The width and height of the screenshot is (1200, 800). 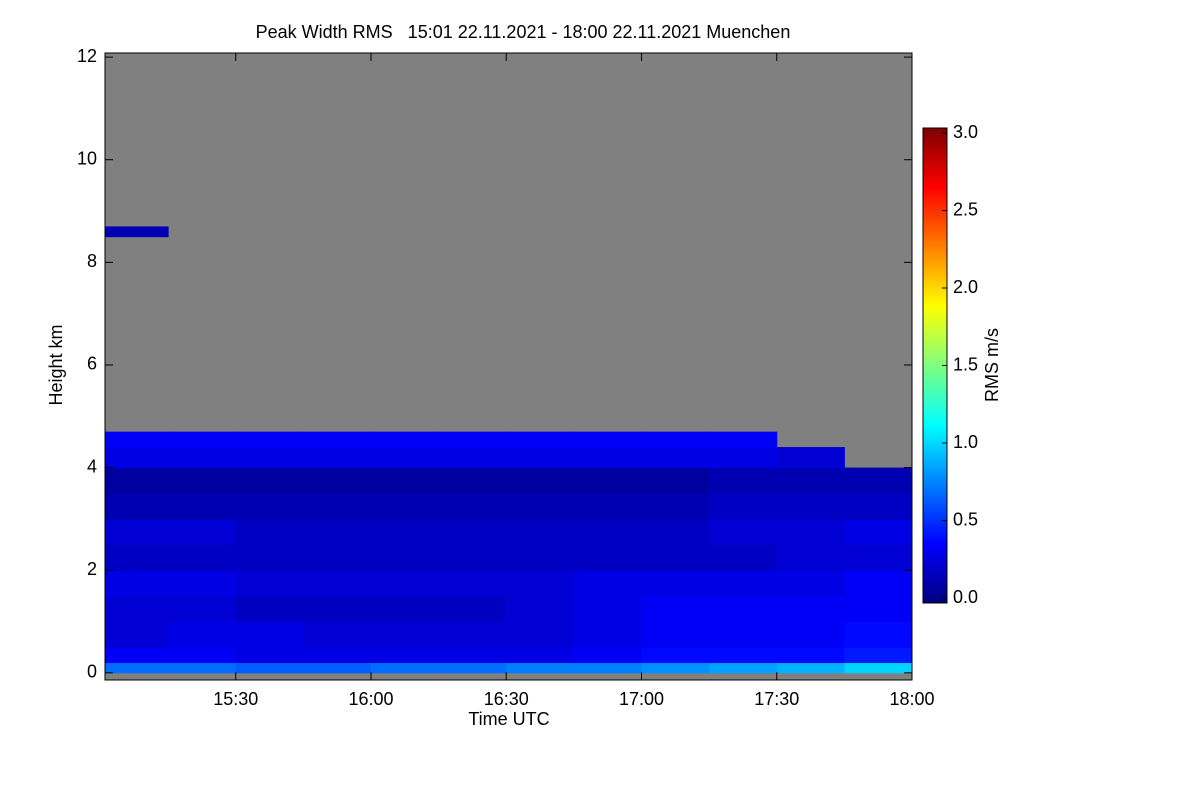 What do you see at coordinates (92, 364) in the screenshot?
I see `y-tick-label: 6` at bounding box center [92, 364].